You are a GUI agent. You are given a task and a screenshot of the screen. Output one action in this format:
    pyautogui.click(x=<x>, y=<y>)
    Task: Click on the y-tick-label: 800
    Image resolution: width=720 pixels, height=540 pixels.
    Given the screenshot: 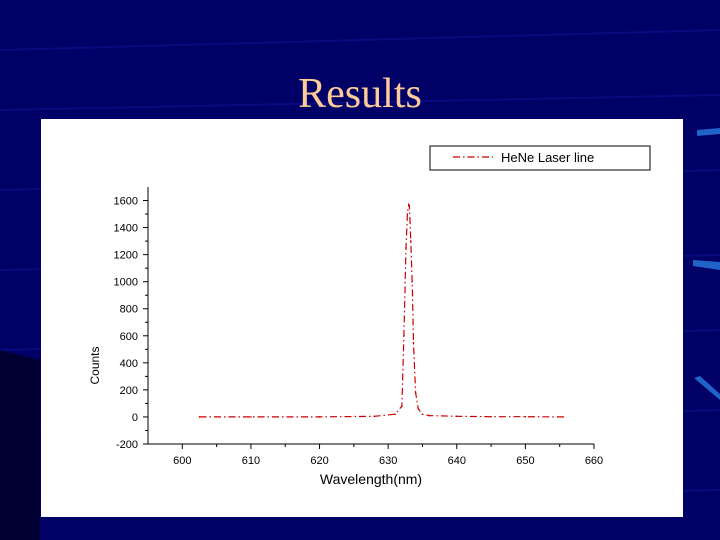 What is the action you would take?
    pyautogui.click(x=129, y=310)
    